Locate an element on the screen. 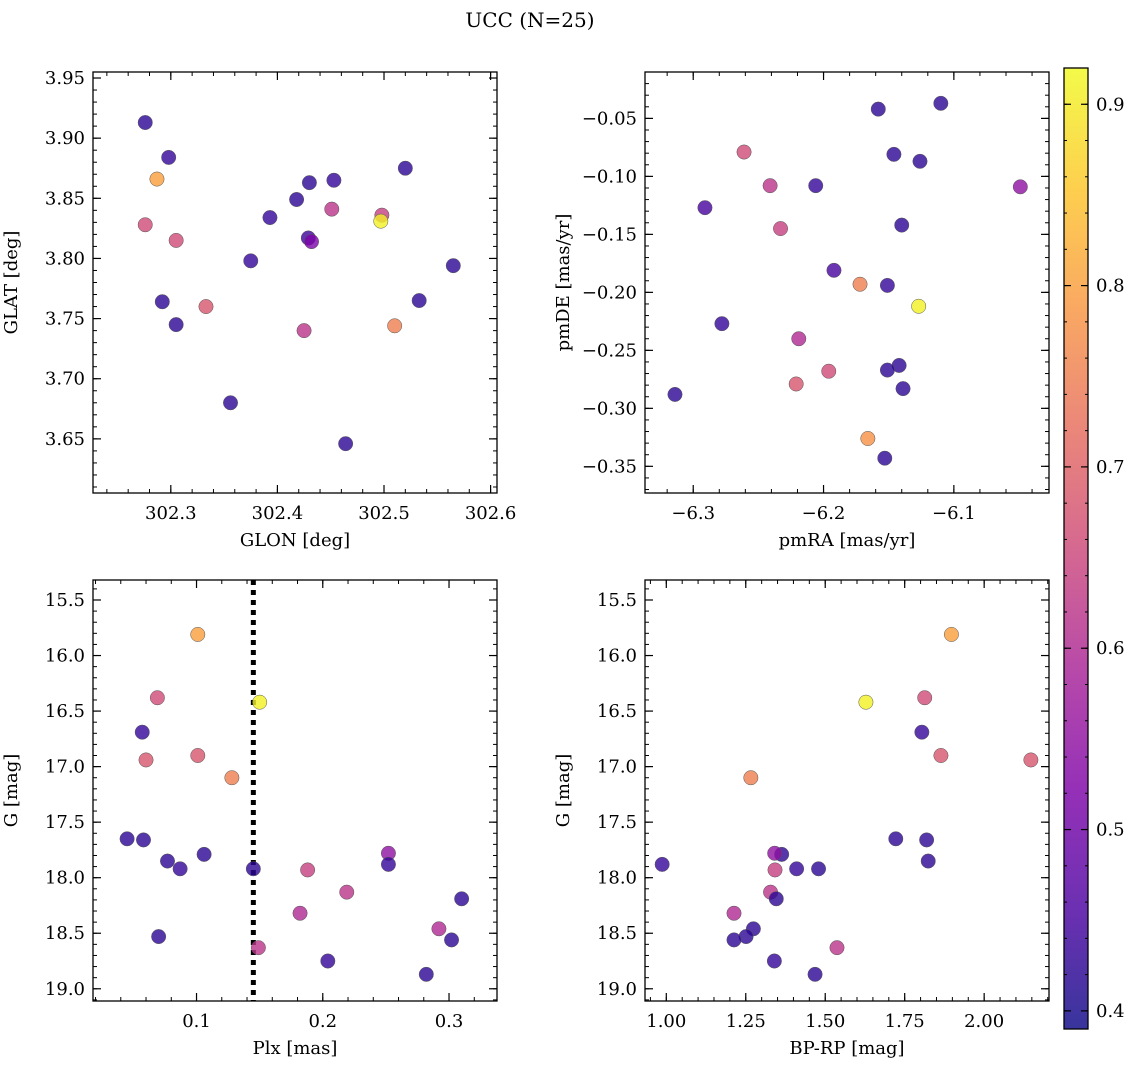 This screenshot has width=1136, height=1068. x-tick-label: 302.3 is located at coordinates (171, 513).